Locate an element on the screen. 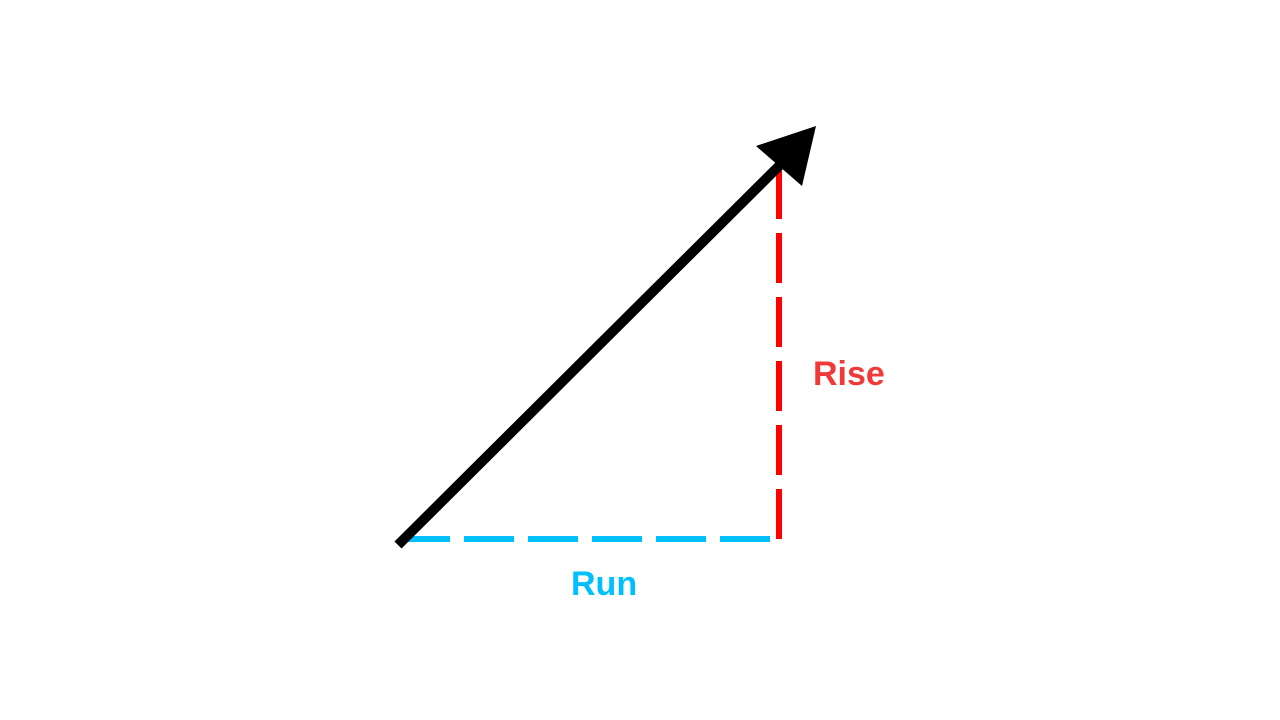 The image size is (1280, 720). triangle-arrowhead-icon is located at coordinates (786, 156).